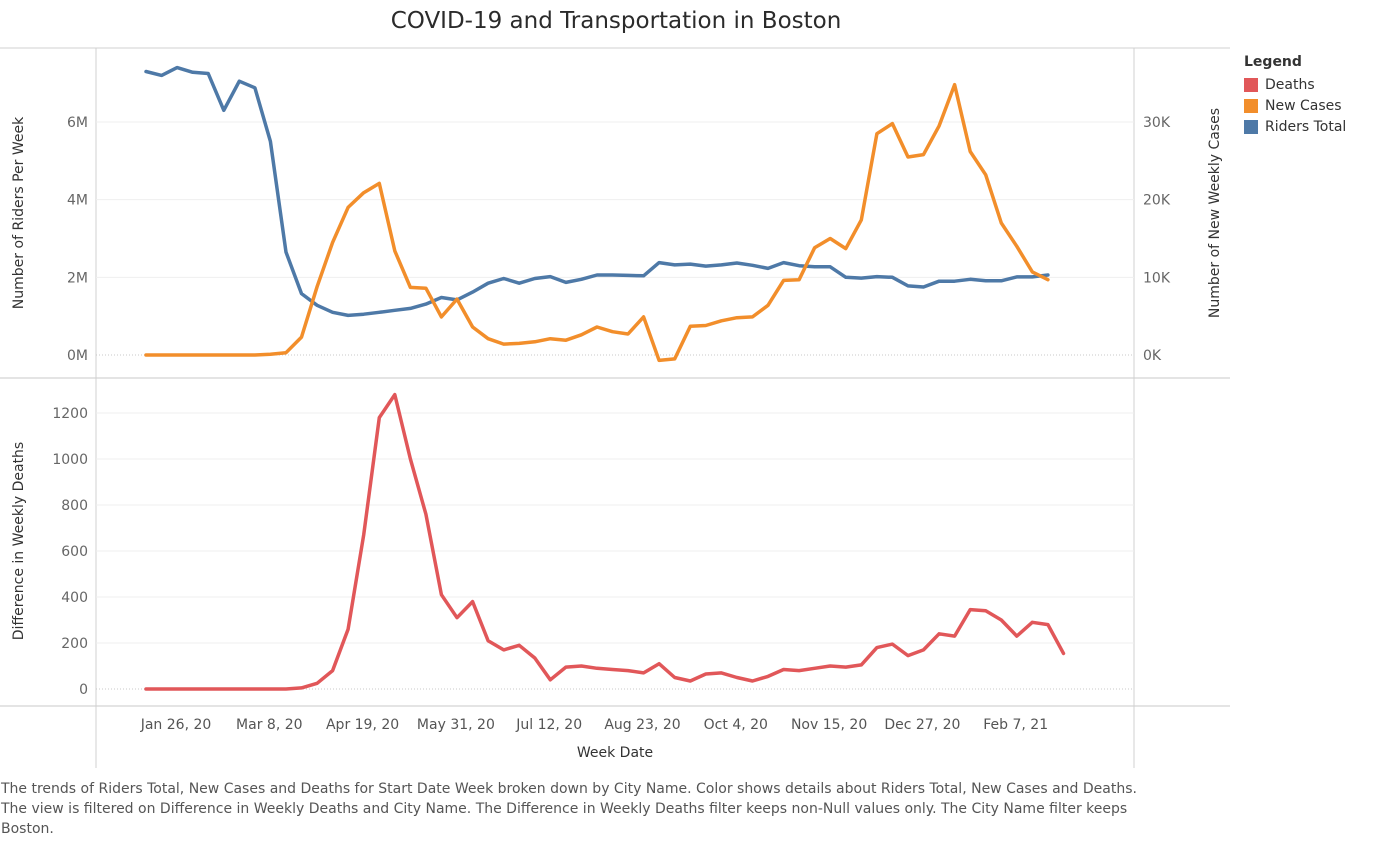  I want to click on legend: Legend Deaths New Cases Riders Total, so click(1295, 95).